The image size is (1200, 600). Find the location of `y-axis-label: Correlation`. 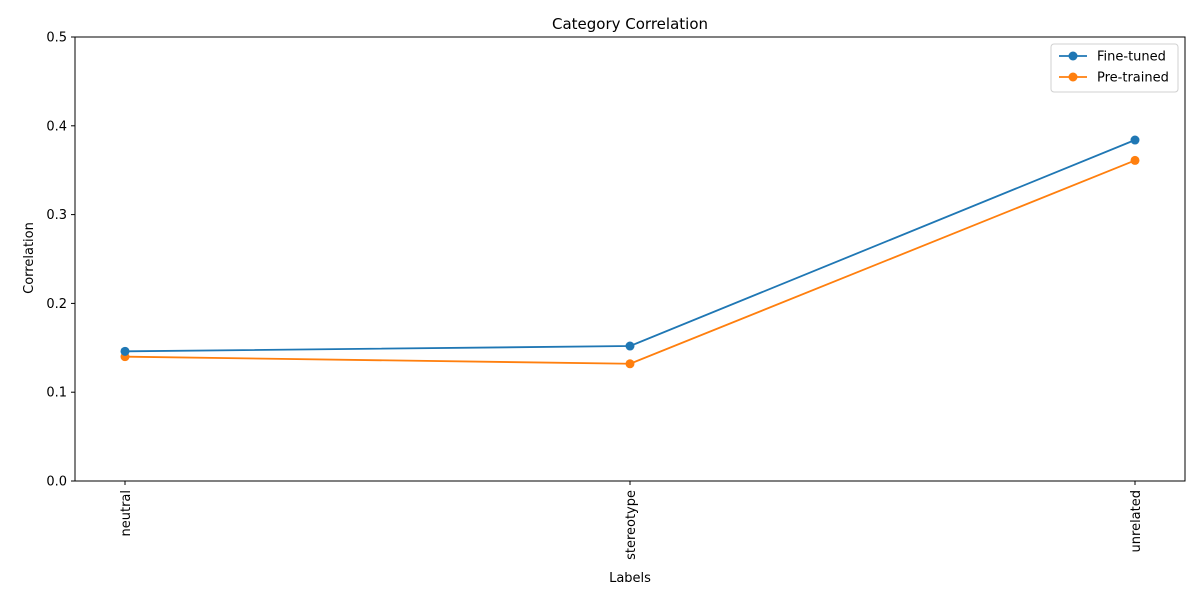

y-axis-label: Correlation is located at coordinates (29, 258).